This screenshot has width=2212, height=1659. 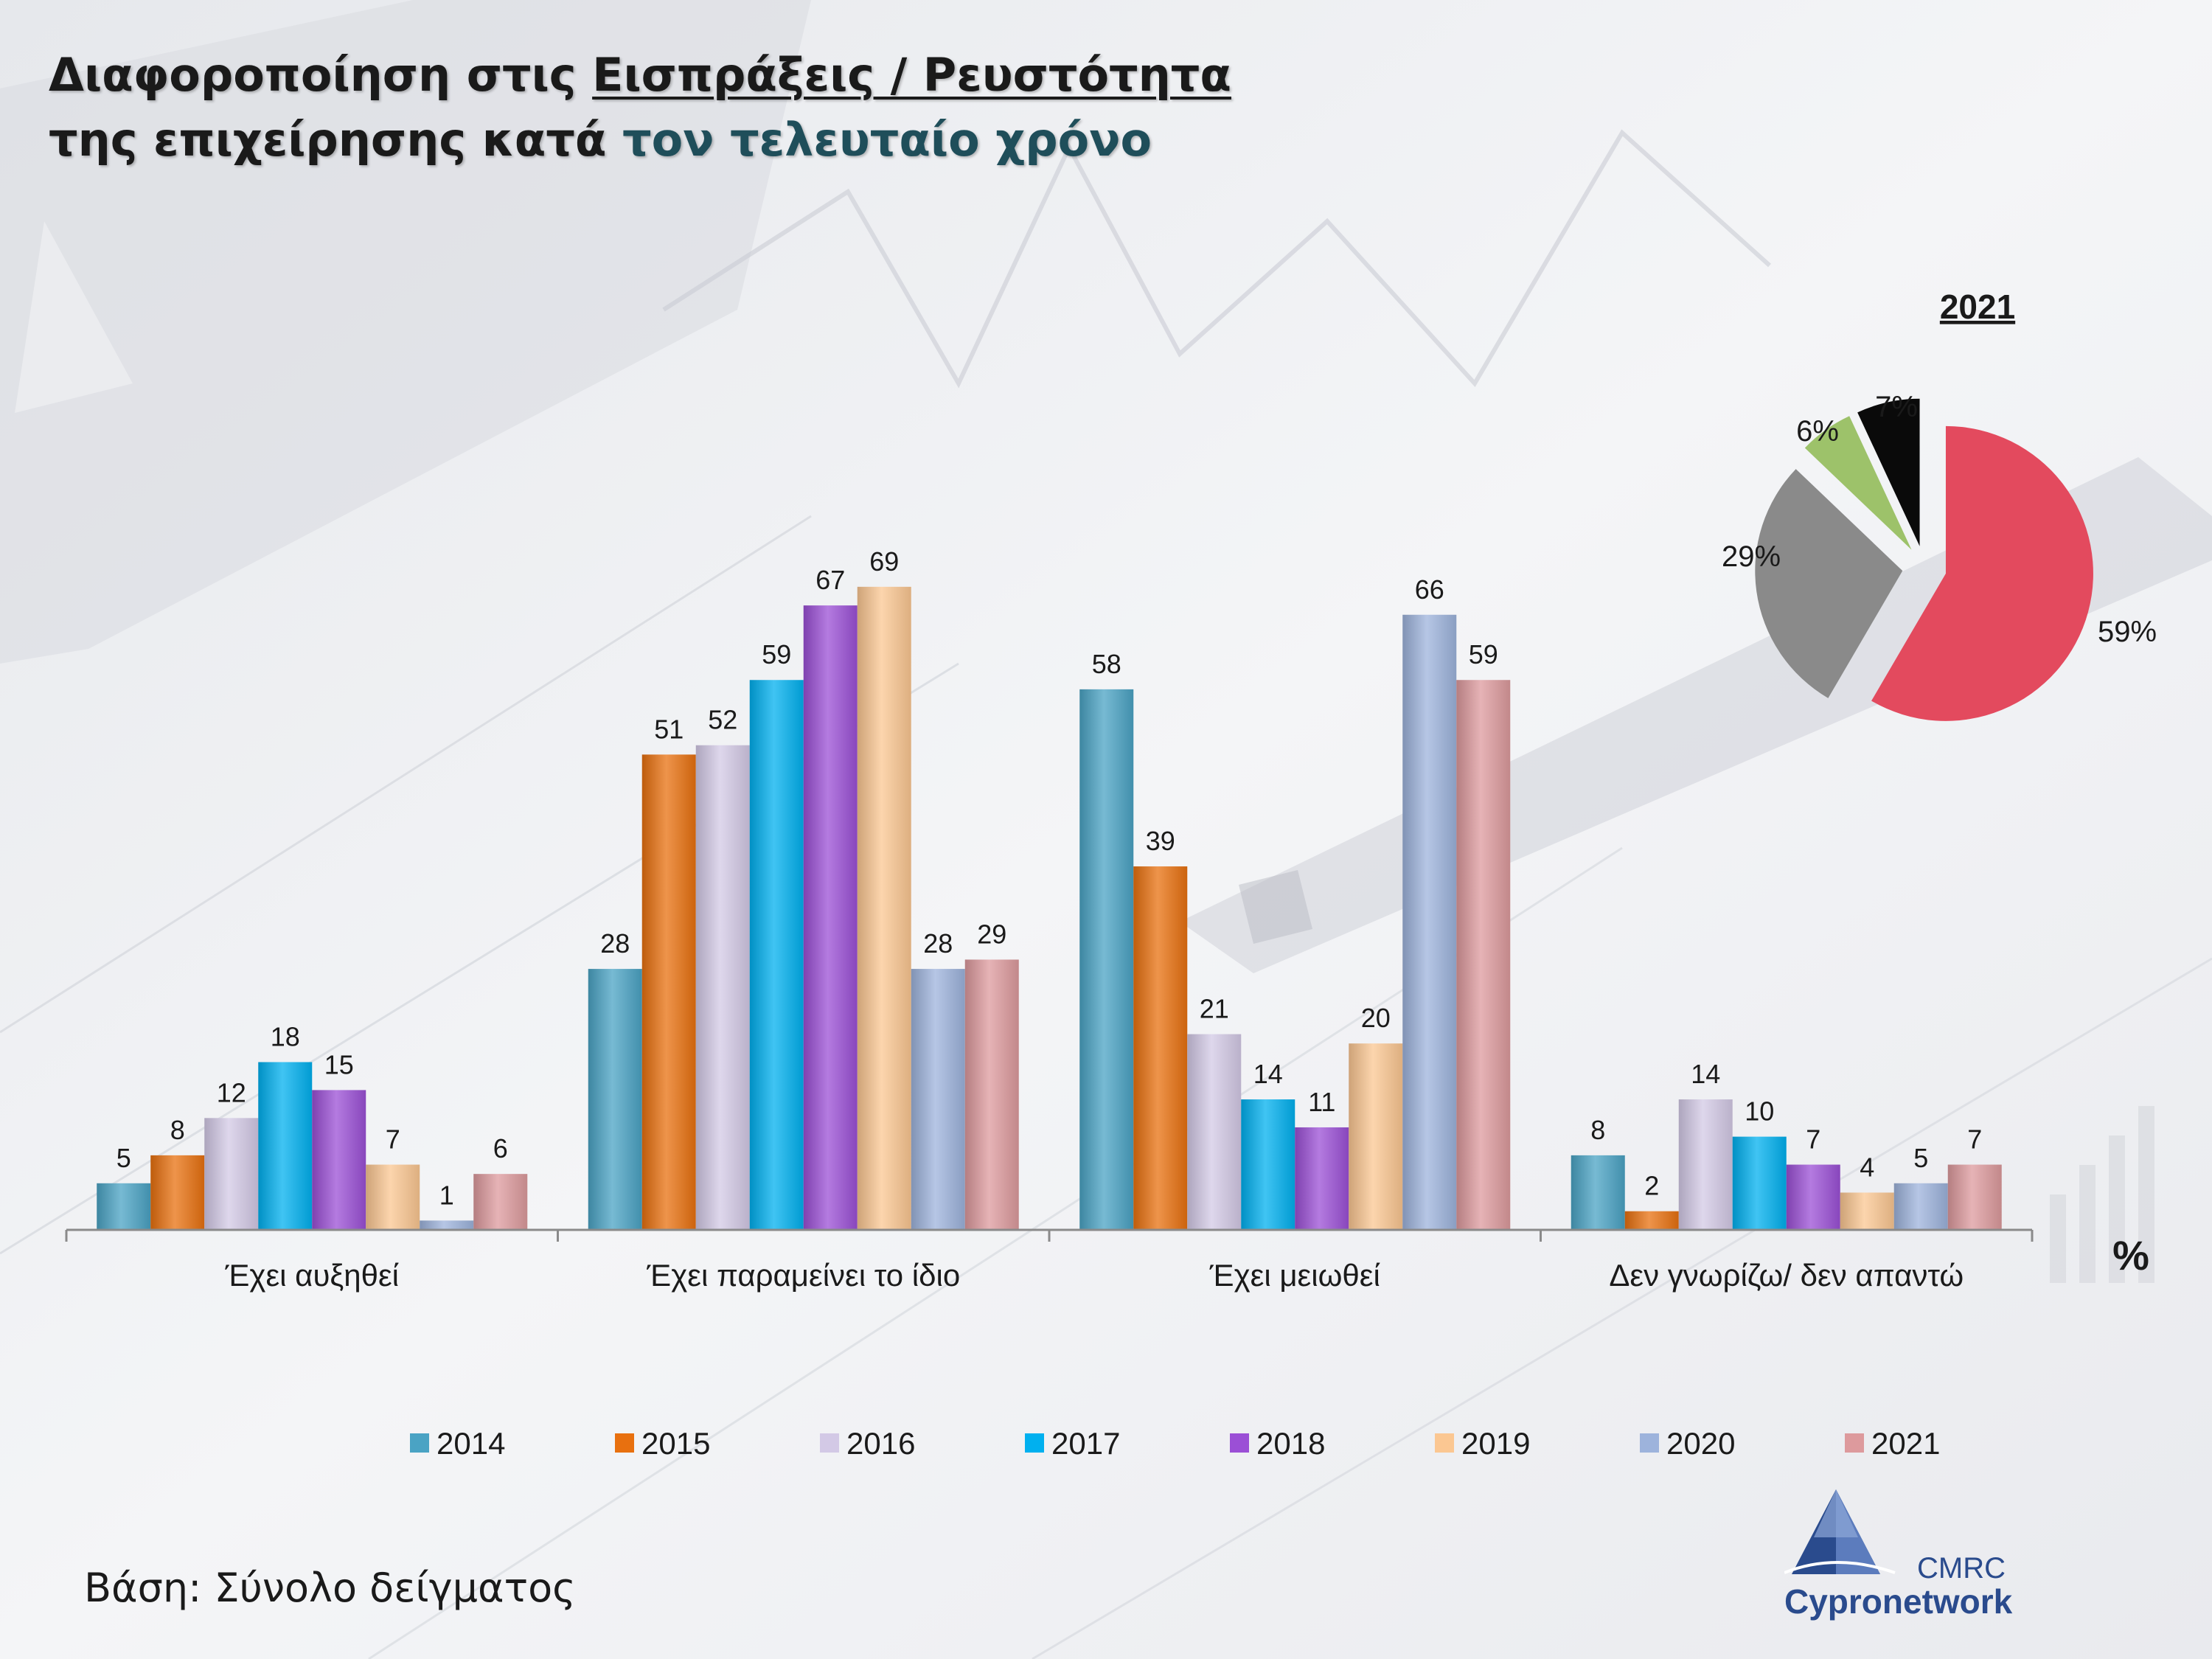 I want to click on data-label: 66, so click(x=1429, y=589).